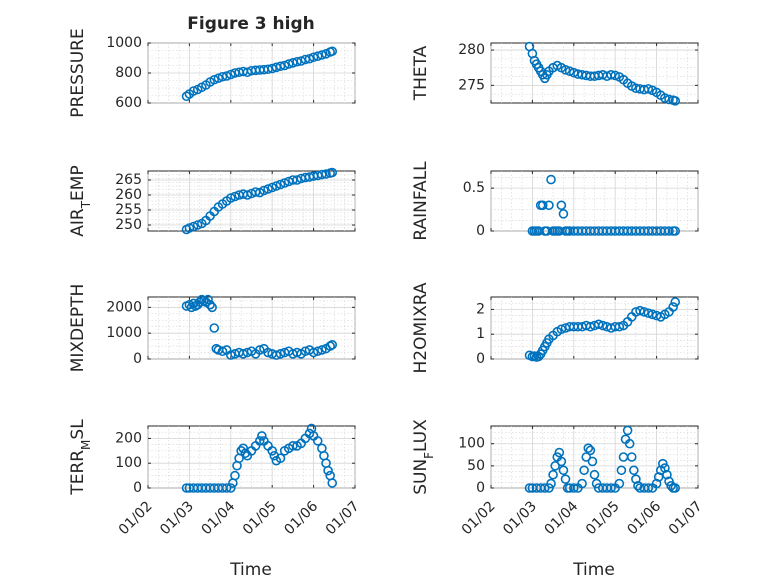  What do you see at coordinates (78, 72) in the screenshot?
I see `y-axis-label: PRESSURE` at bounding box center [78, 72].